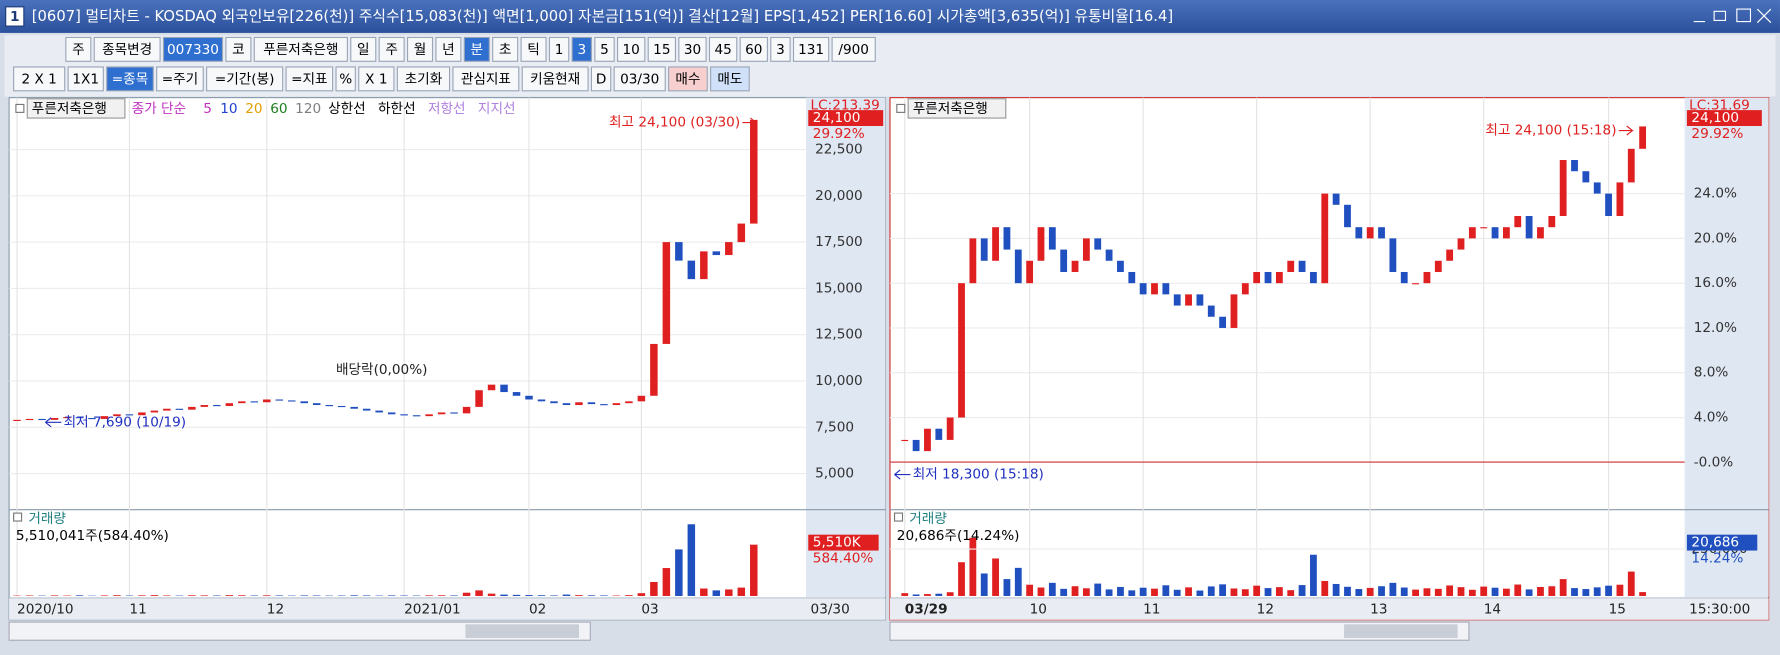  I want to click on toolbar-button-label: 주, so click(78, 50).